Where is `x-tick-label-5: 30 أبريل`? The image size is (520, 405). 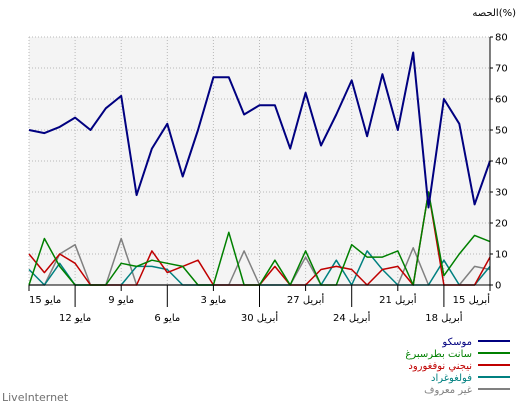
x-tick-label-5: 30 أبريل is located at coordinates (260, 317).